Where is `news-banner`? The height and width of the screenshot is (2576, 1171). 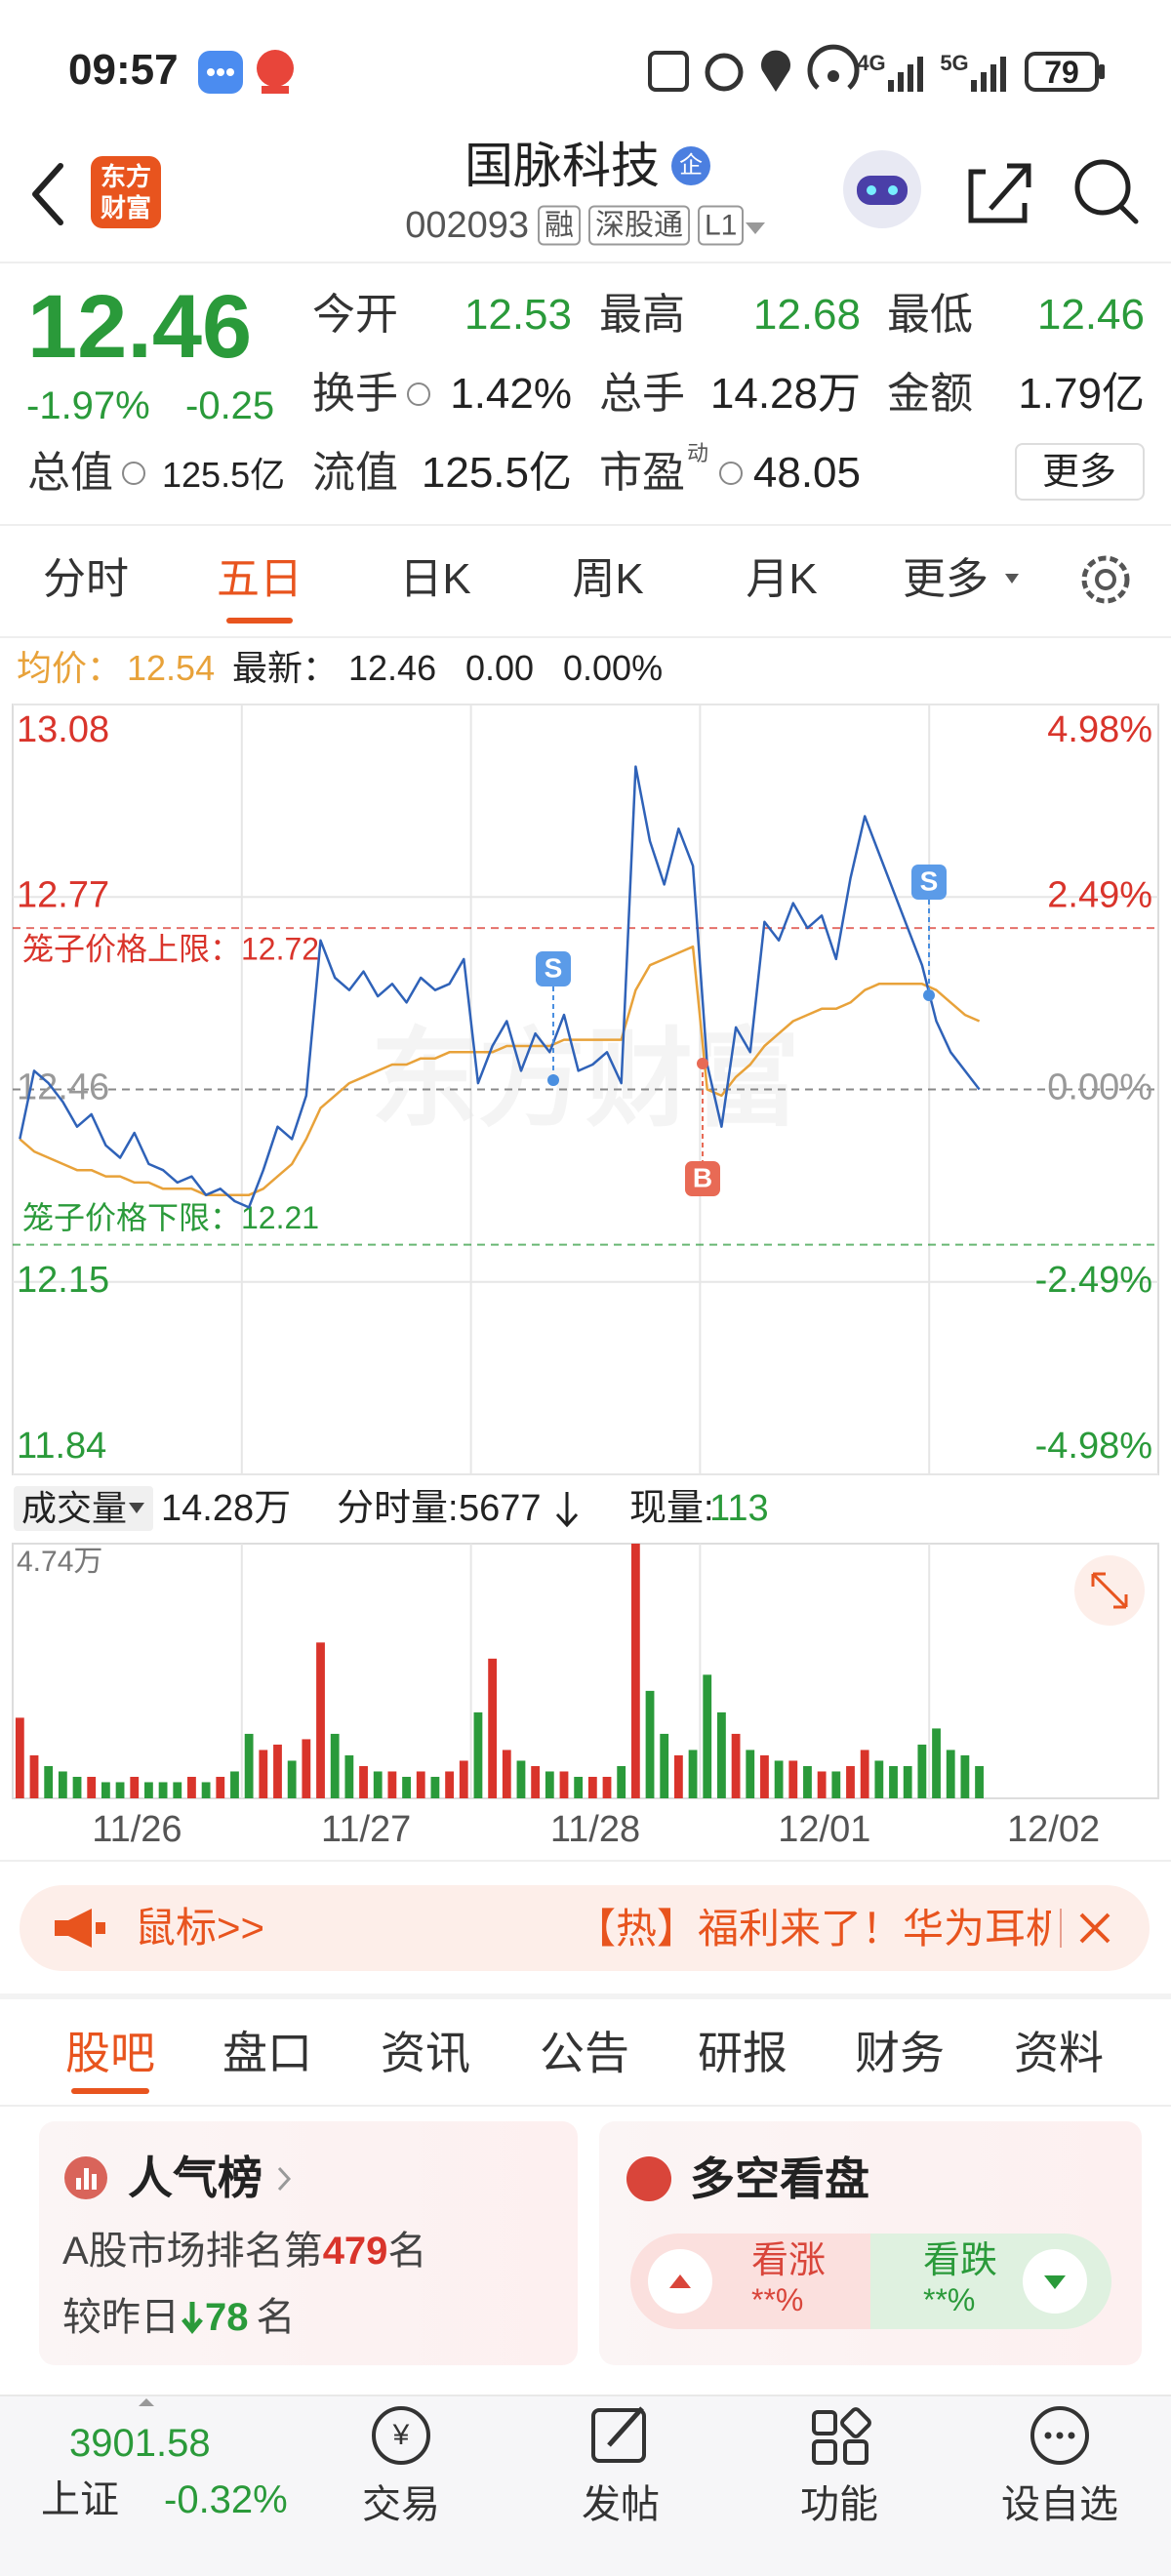 news-banner is located at coordinates (585, 1928).